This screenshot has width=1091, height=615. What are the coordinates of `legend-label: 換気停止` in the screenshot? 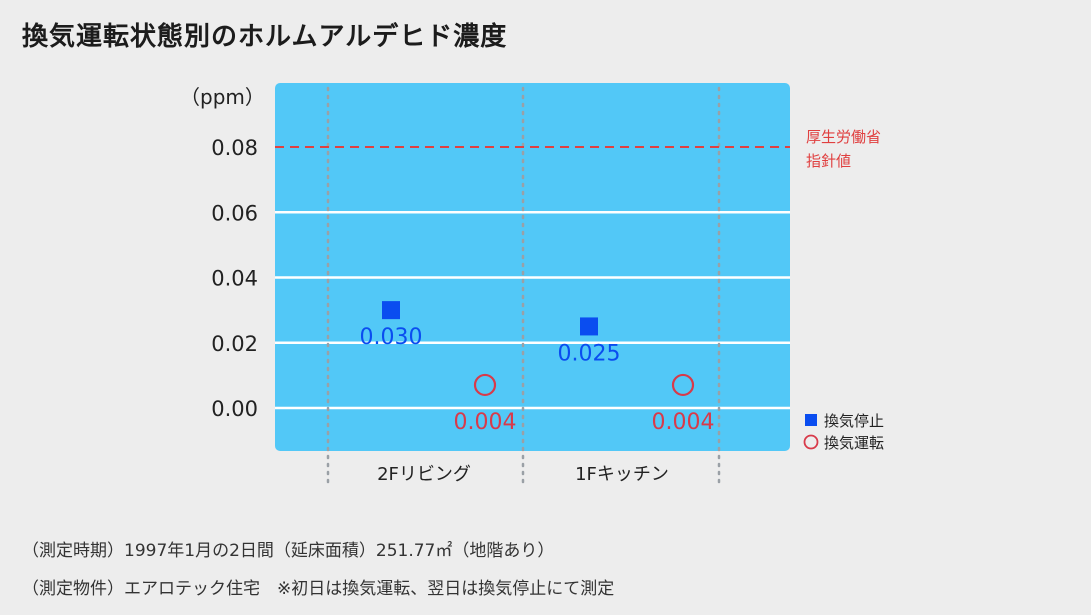 It's located at (854, 421).